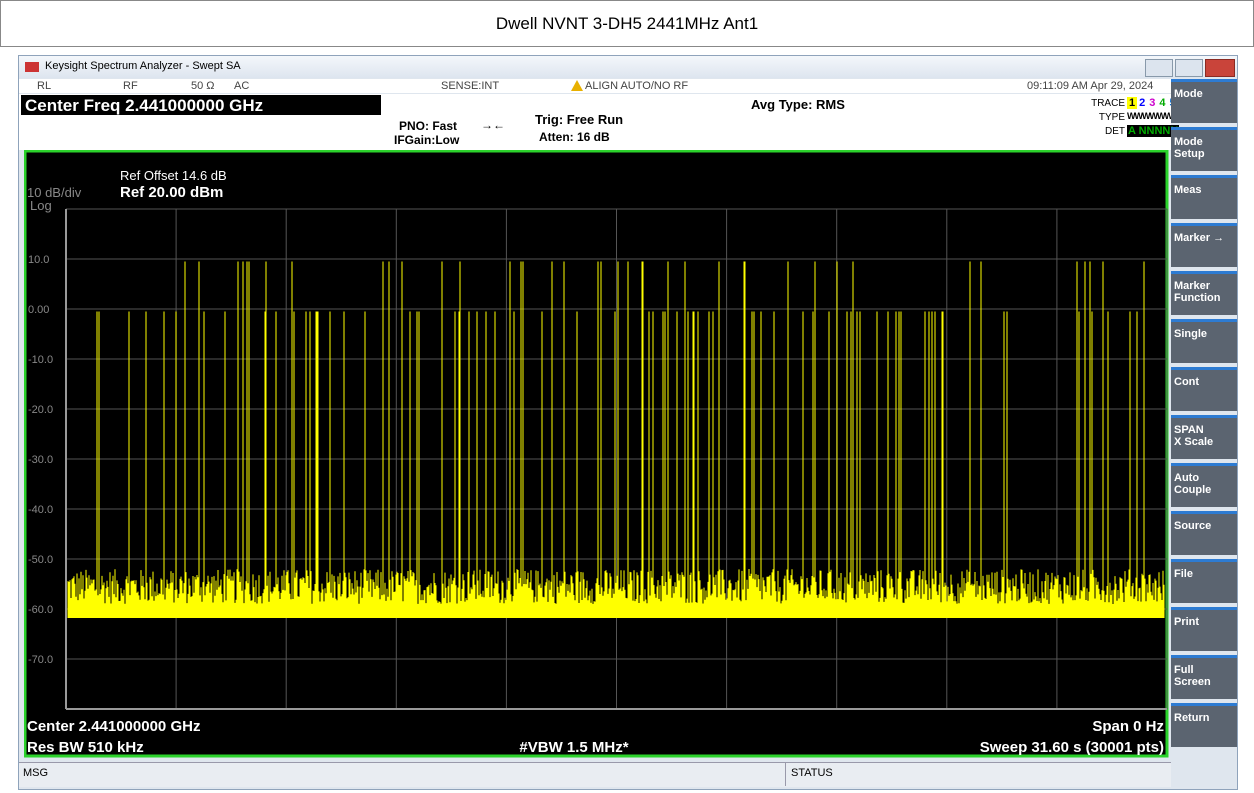 The height and width of the screenshot is (793, 1254). What do you see at coordinates (40, 460) in the screenshot?
I see `y-label: -30.0` at bounding box center [40, 460].